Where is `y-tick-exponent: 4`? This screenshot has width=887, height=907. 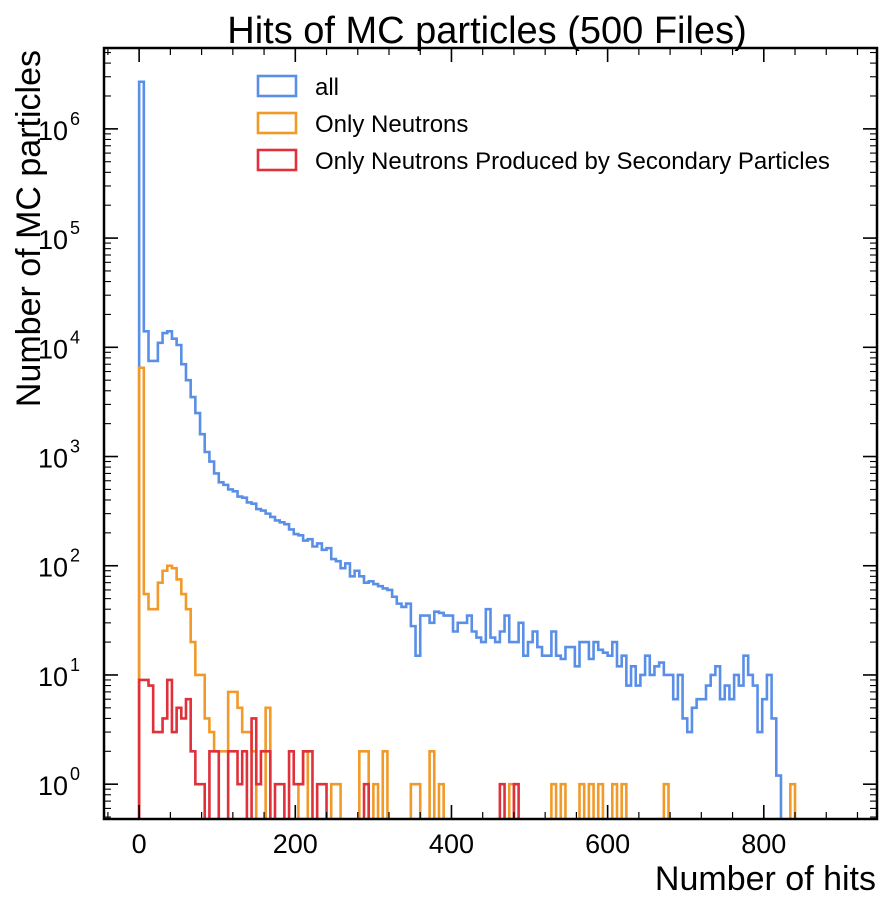
y-tick-exponent: 4 is located at coordinates (75, 337).